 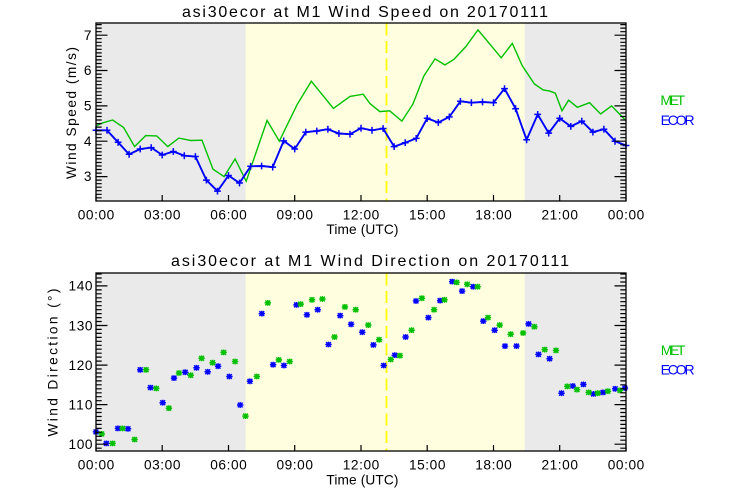 I want to click on svg-text: 3, so click(x=88, y=176).